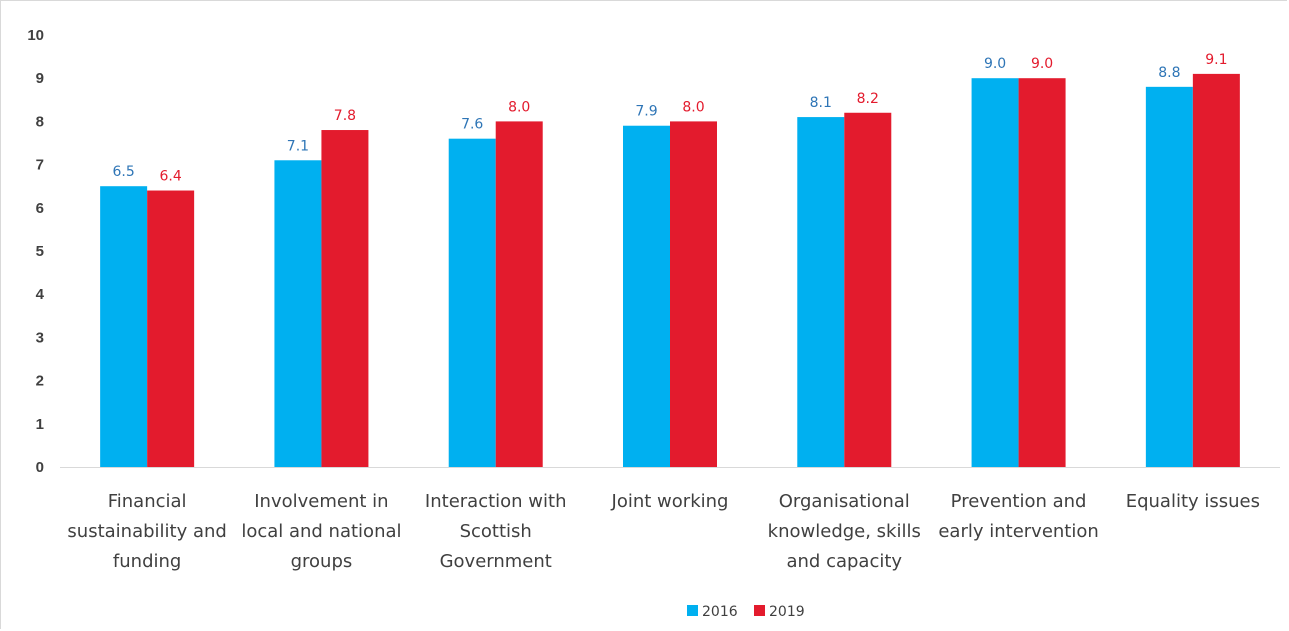 This screenshot has height=631, width=1289. Describe the element at coordinates (35, 35) in the screenshot. I see `y-tick-label: 10` at that location.